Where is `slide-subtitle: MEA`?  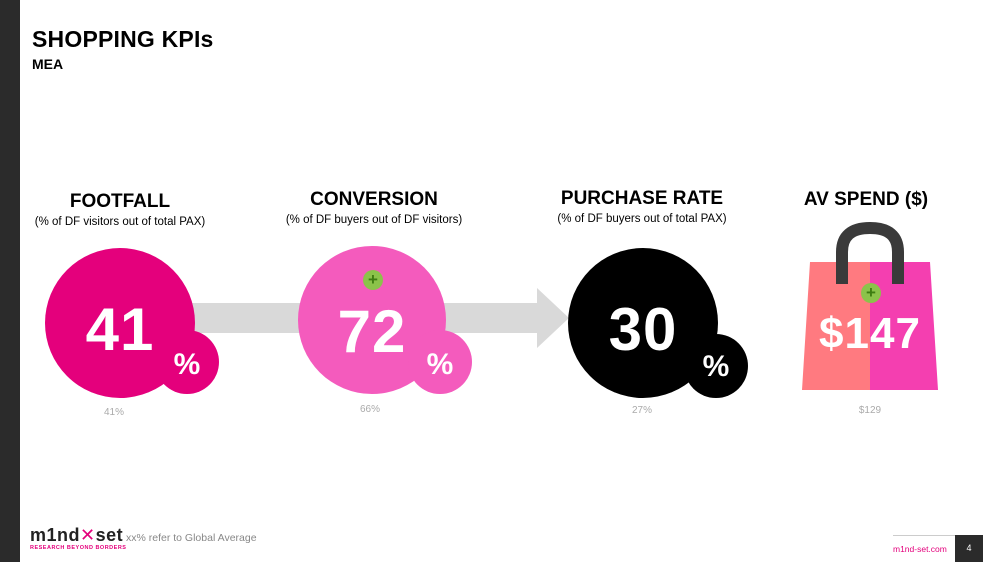
slide-subtitle: MEA is located at coordinates (48, 64).